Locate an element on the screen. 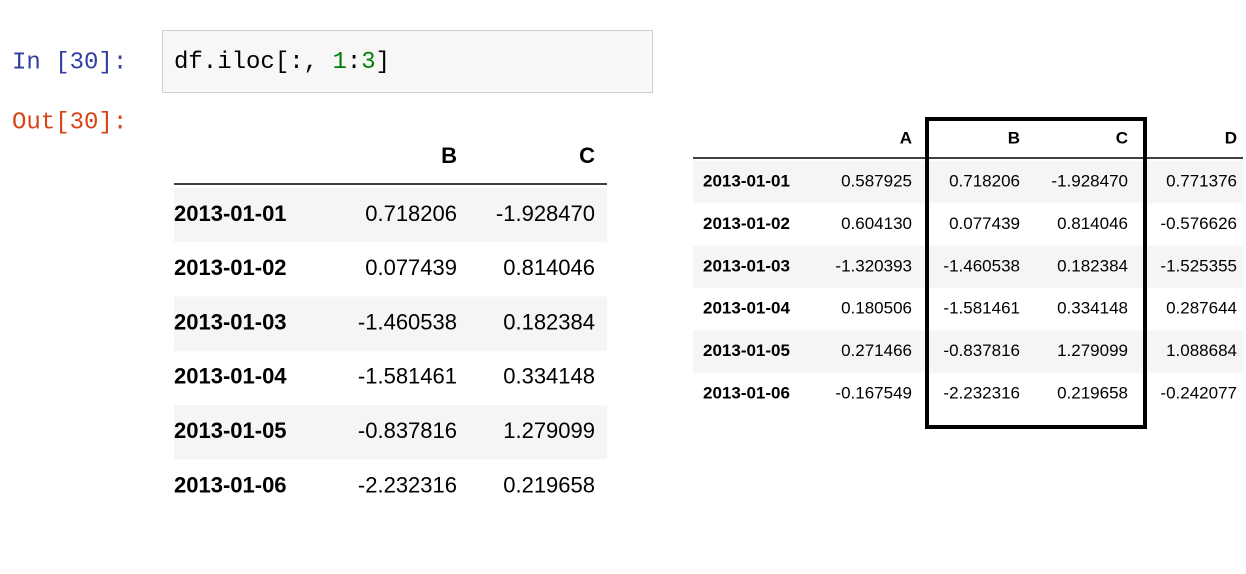 Image resolution: width=1246 pixels, height=574 pixels. selection-box is located at coordinates (1036, 273).